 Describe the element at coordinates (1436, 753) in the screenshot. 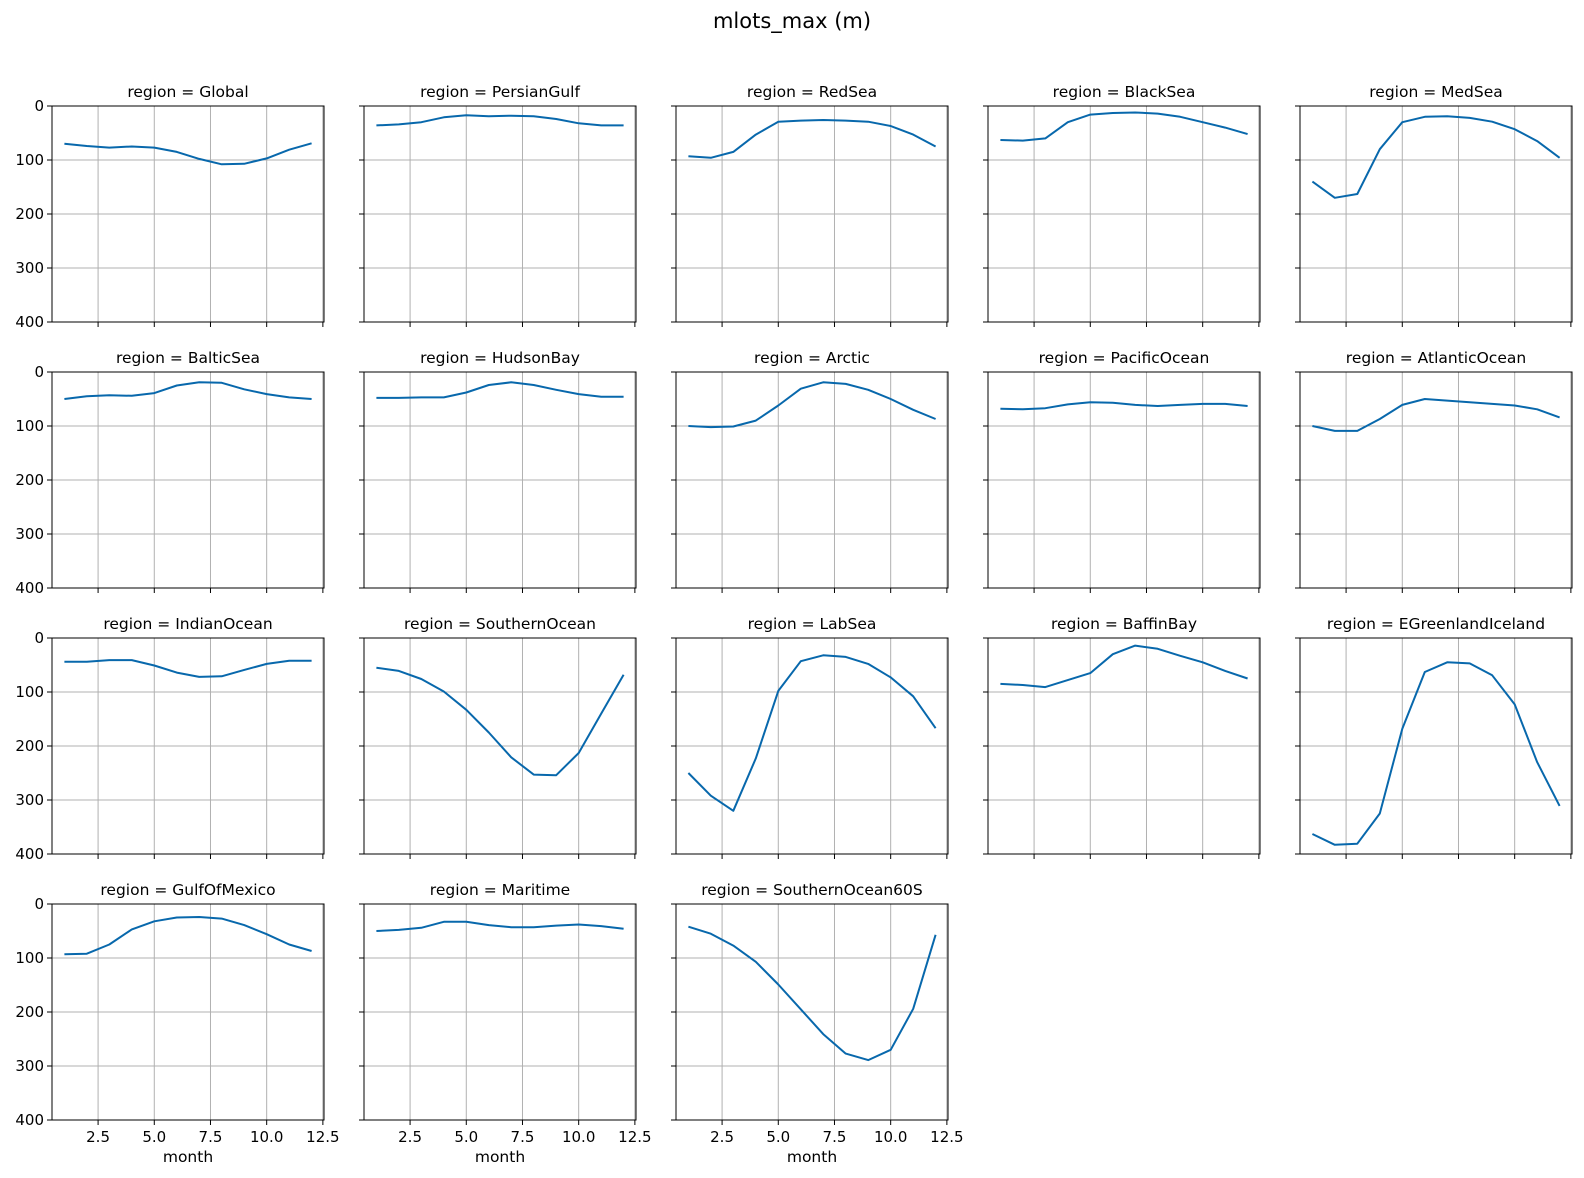

I see `series-line-EGreenlandIceland` at that location.